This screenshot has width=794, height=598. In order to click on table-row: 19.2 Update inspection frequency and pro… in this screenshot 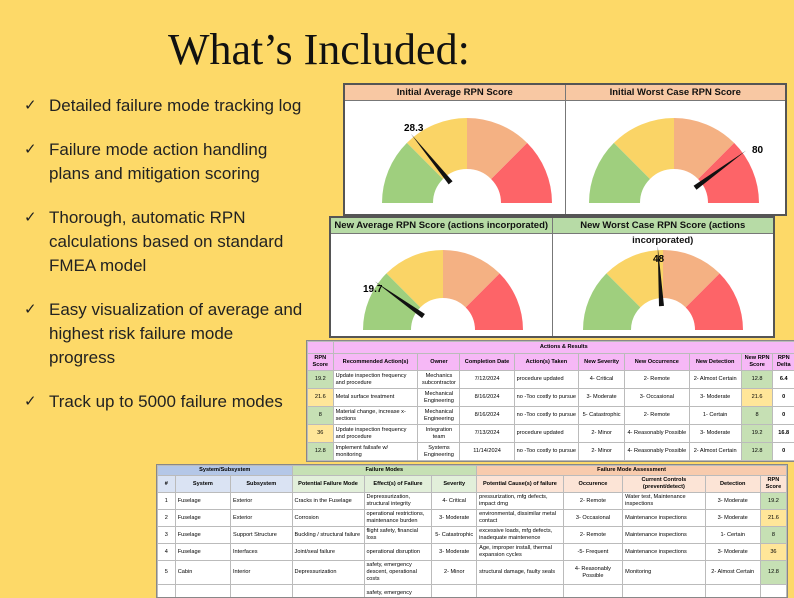, I will do `click(551, 380)`.